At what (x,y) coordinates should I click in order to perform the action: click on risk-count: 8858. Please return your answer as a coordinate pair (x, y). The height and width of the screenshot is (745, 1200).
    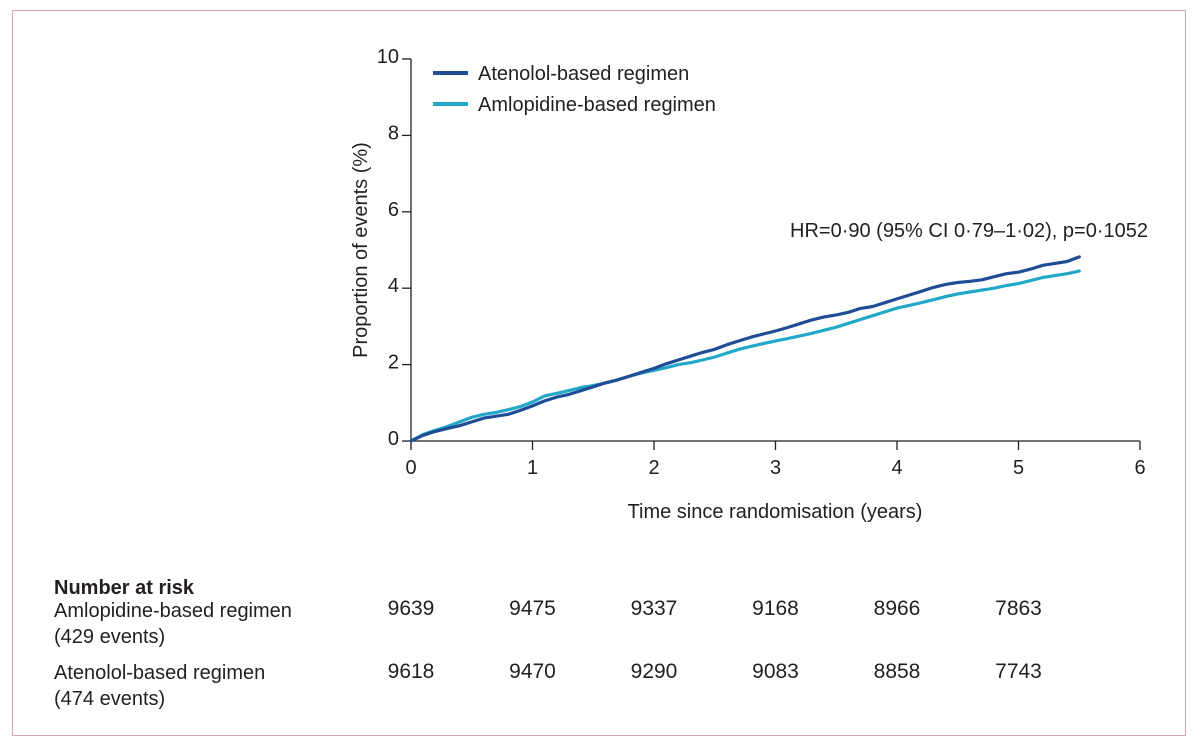
    Looking at the image, I should click on (897, 671).